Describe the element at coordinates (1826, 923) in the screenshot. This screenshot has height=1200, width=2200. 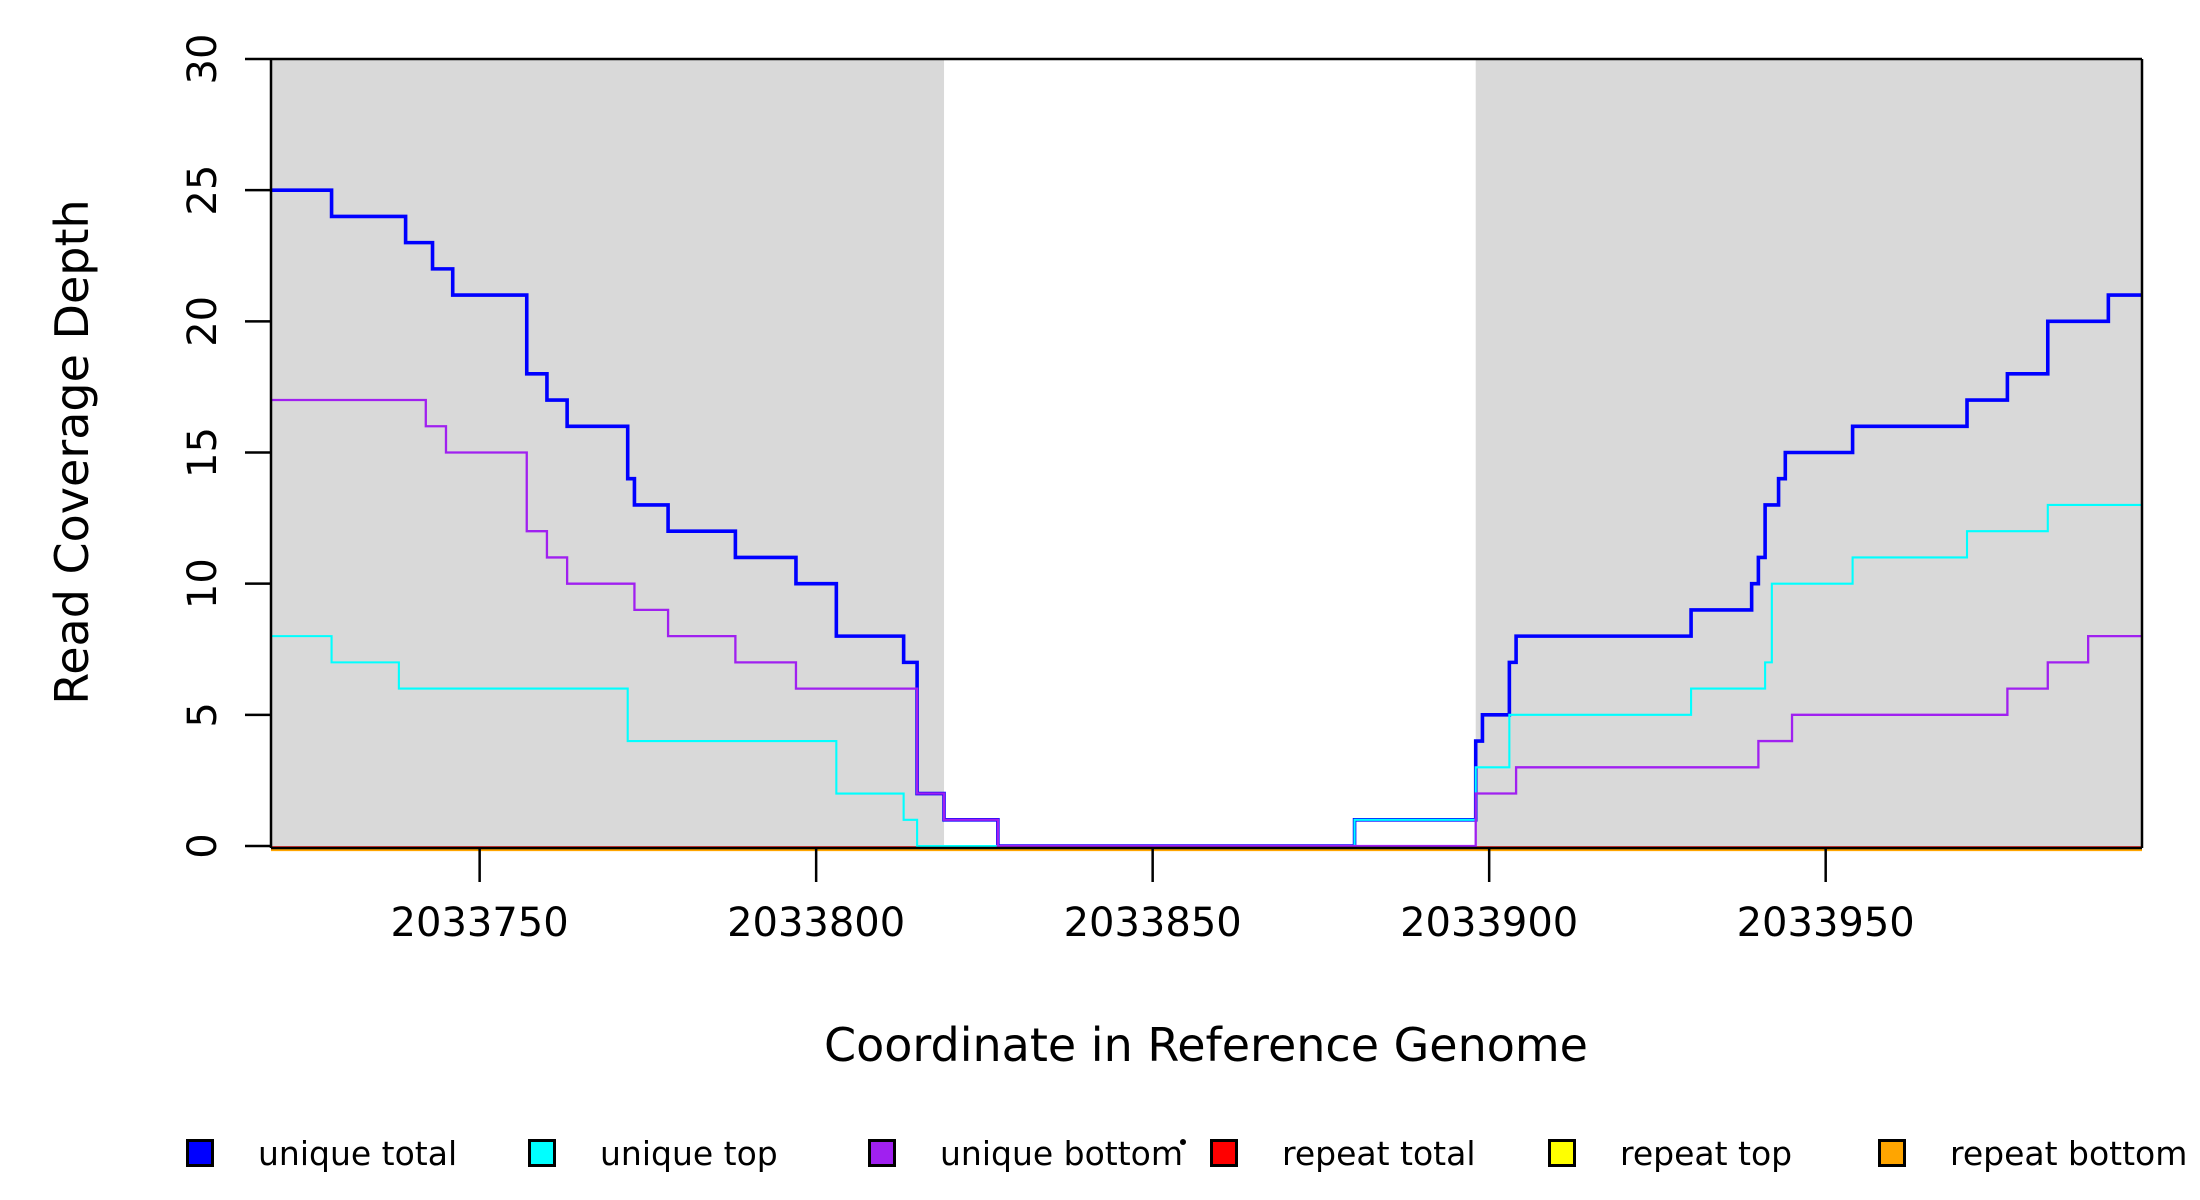
I see `x-tick-label: 2033950` at that location.